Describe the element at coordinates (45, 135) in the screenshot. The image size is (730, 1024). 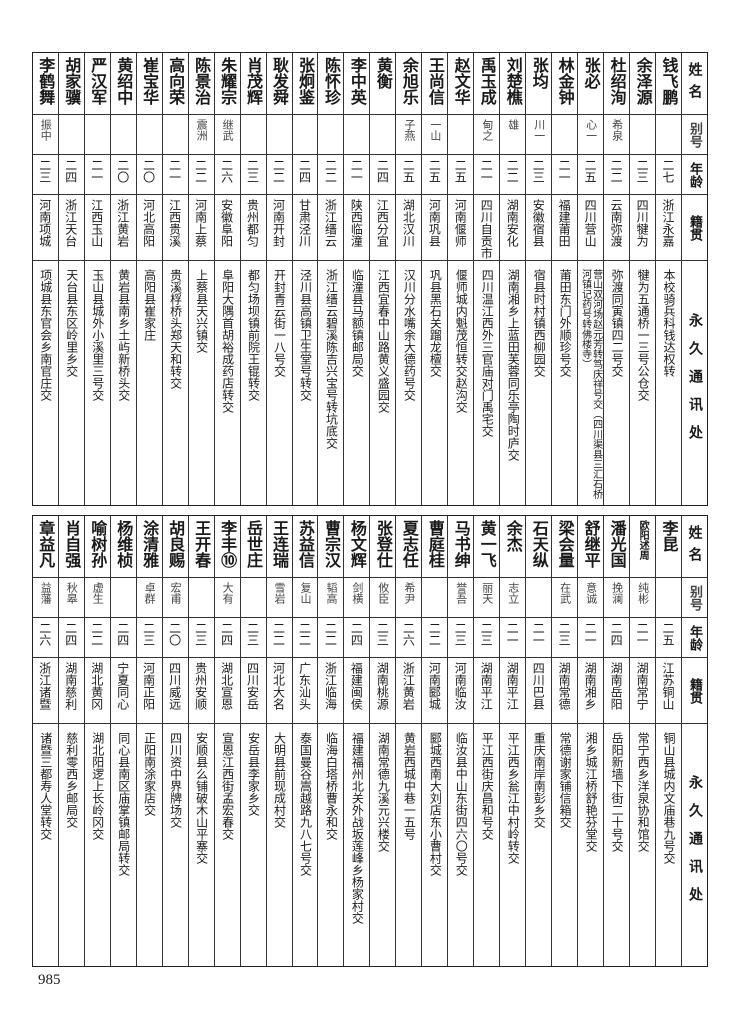
I see `alias-cell: 振中` at that location.